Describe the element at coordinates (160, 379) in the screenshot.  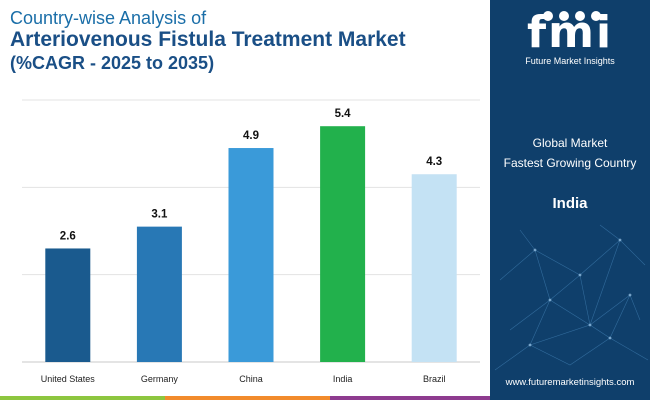
I see `x-tick-label: Germany` at that location.